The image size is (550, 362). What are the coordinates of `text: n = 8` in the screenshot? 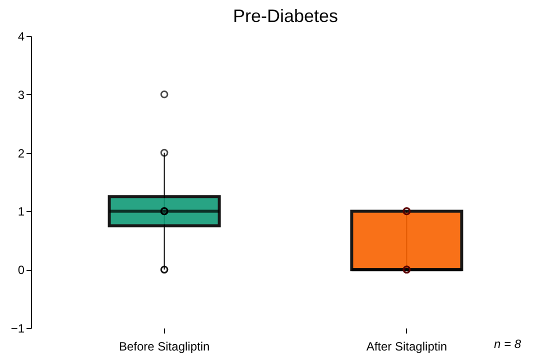 It's located at (508, 344).